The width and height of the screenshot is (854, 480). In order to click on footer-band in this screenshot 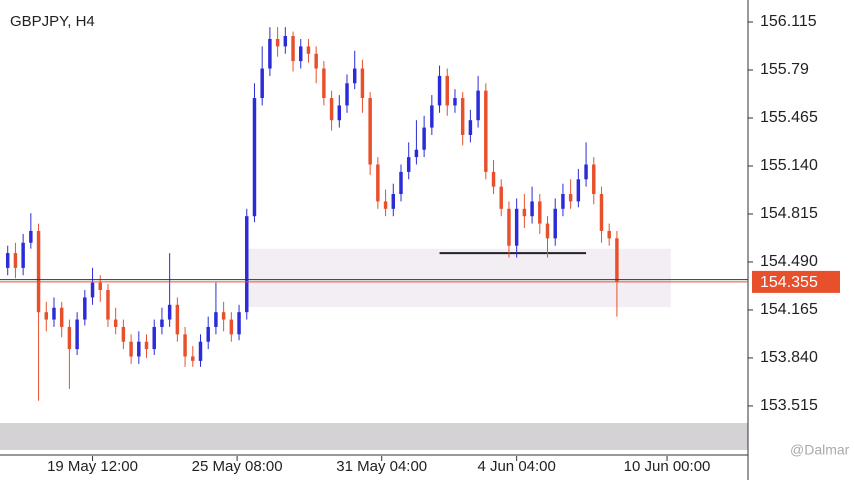, I will do `click(374, 436)`.